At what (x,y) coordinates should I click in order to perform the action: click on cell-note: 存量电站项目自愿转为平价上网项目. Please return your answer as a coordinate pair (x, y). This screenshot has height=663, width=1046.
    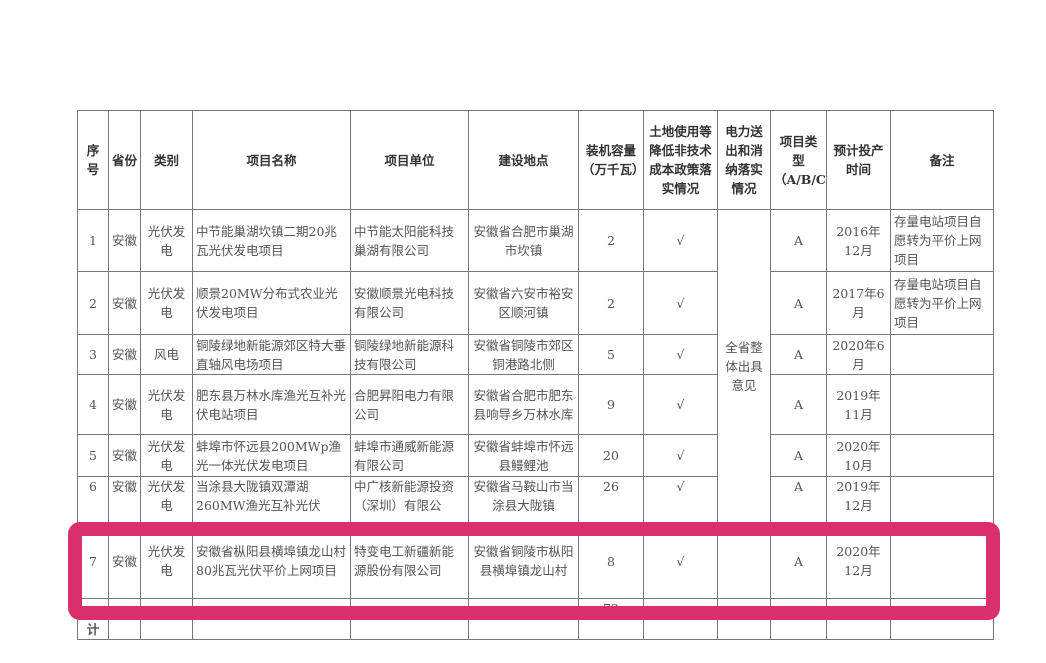
    Looking at the image, I should click on (942, 240).